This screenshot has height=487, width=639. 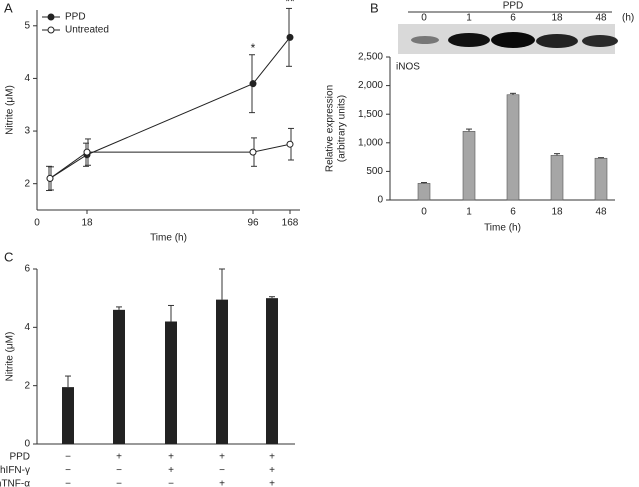 I want to click on x-tick-label: 168, so click(x=290, y=223).